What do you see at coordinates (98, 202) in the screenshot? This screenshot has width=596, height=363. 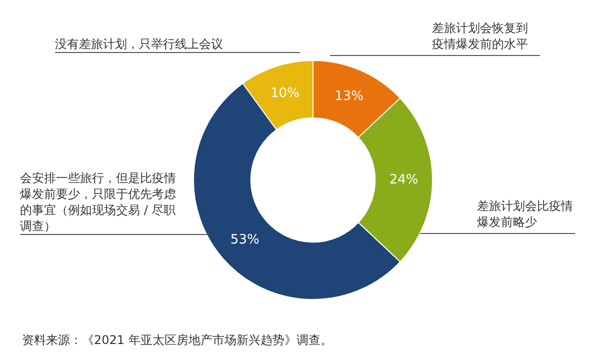 I see `slice-label: 会安排一些旅行，但是比疫情爆发前要少，只限于优先考虑的事宜（例如现场交易 / 尽职调查）` at bounding box center [98, 202].